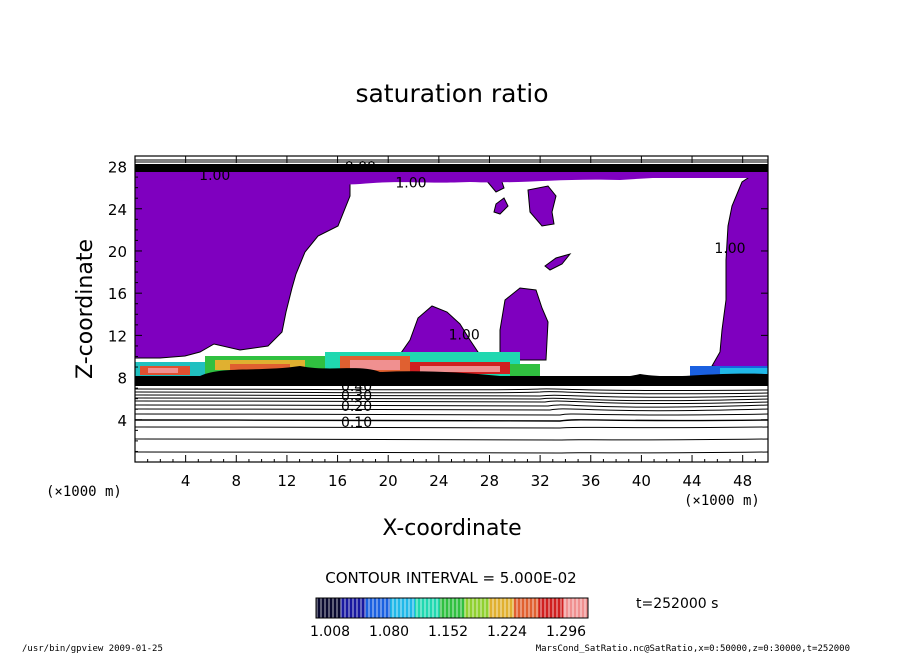  I want to click on colorbar-label: 1.152, so click(448, 632).